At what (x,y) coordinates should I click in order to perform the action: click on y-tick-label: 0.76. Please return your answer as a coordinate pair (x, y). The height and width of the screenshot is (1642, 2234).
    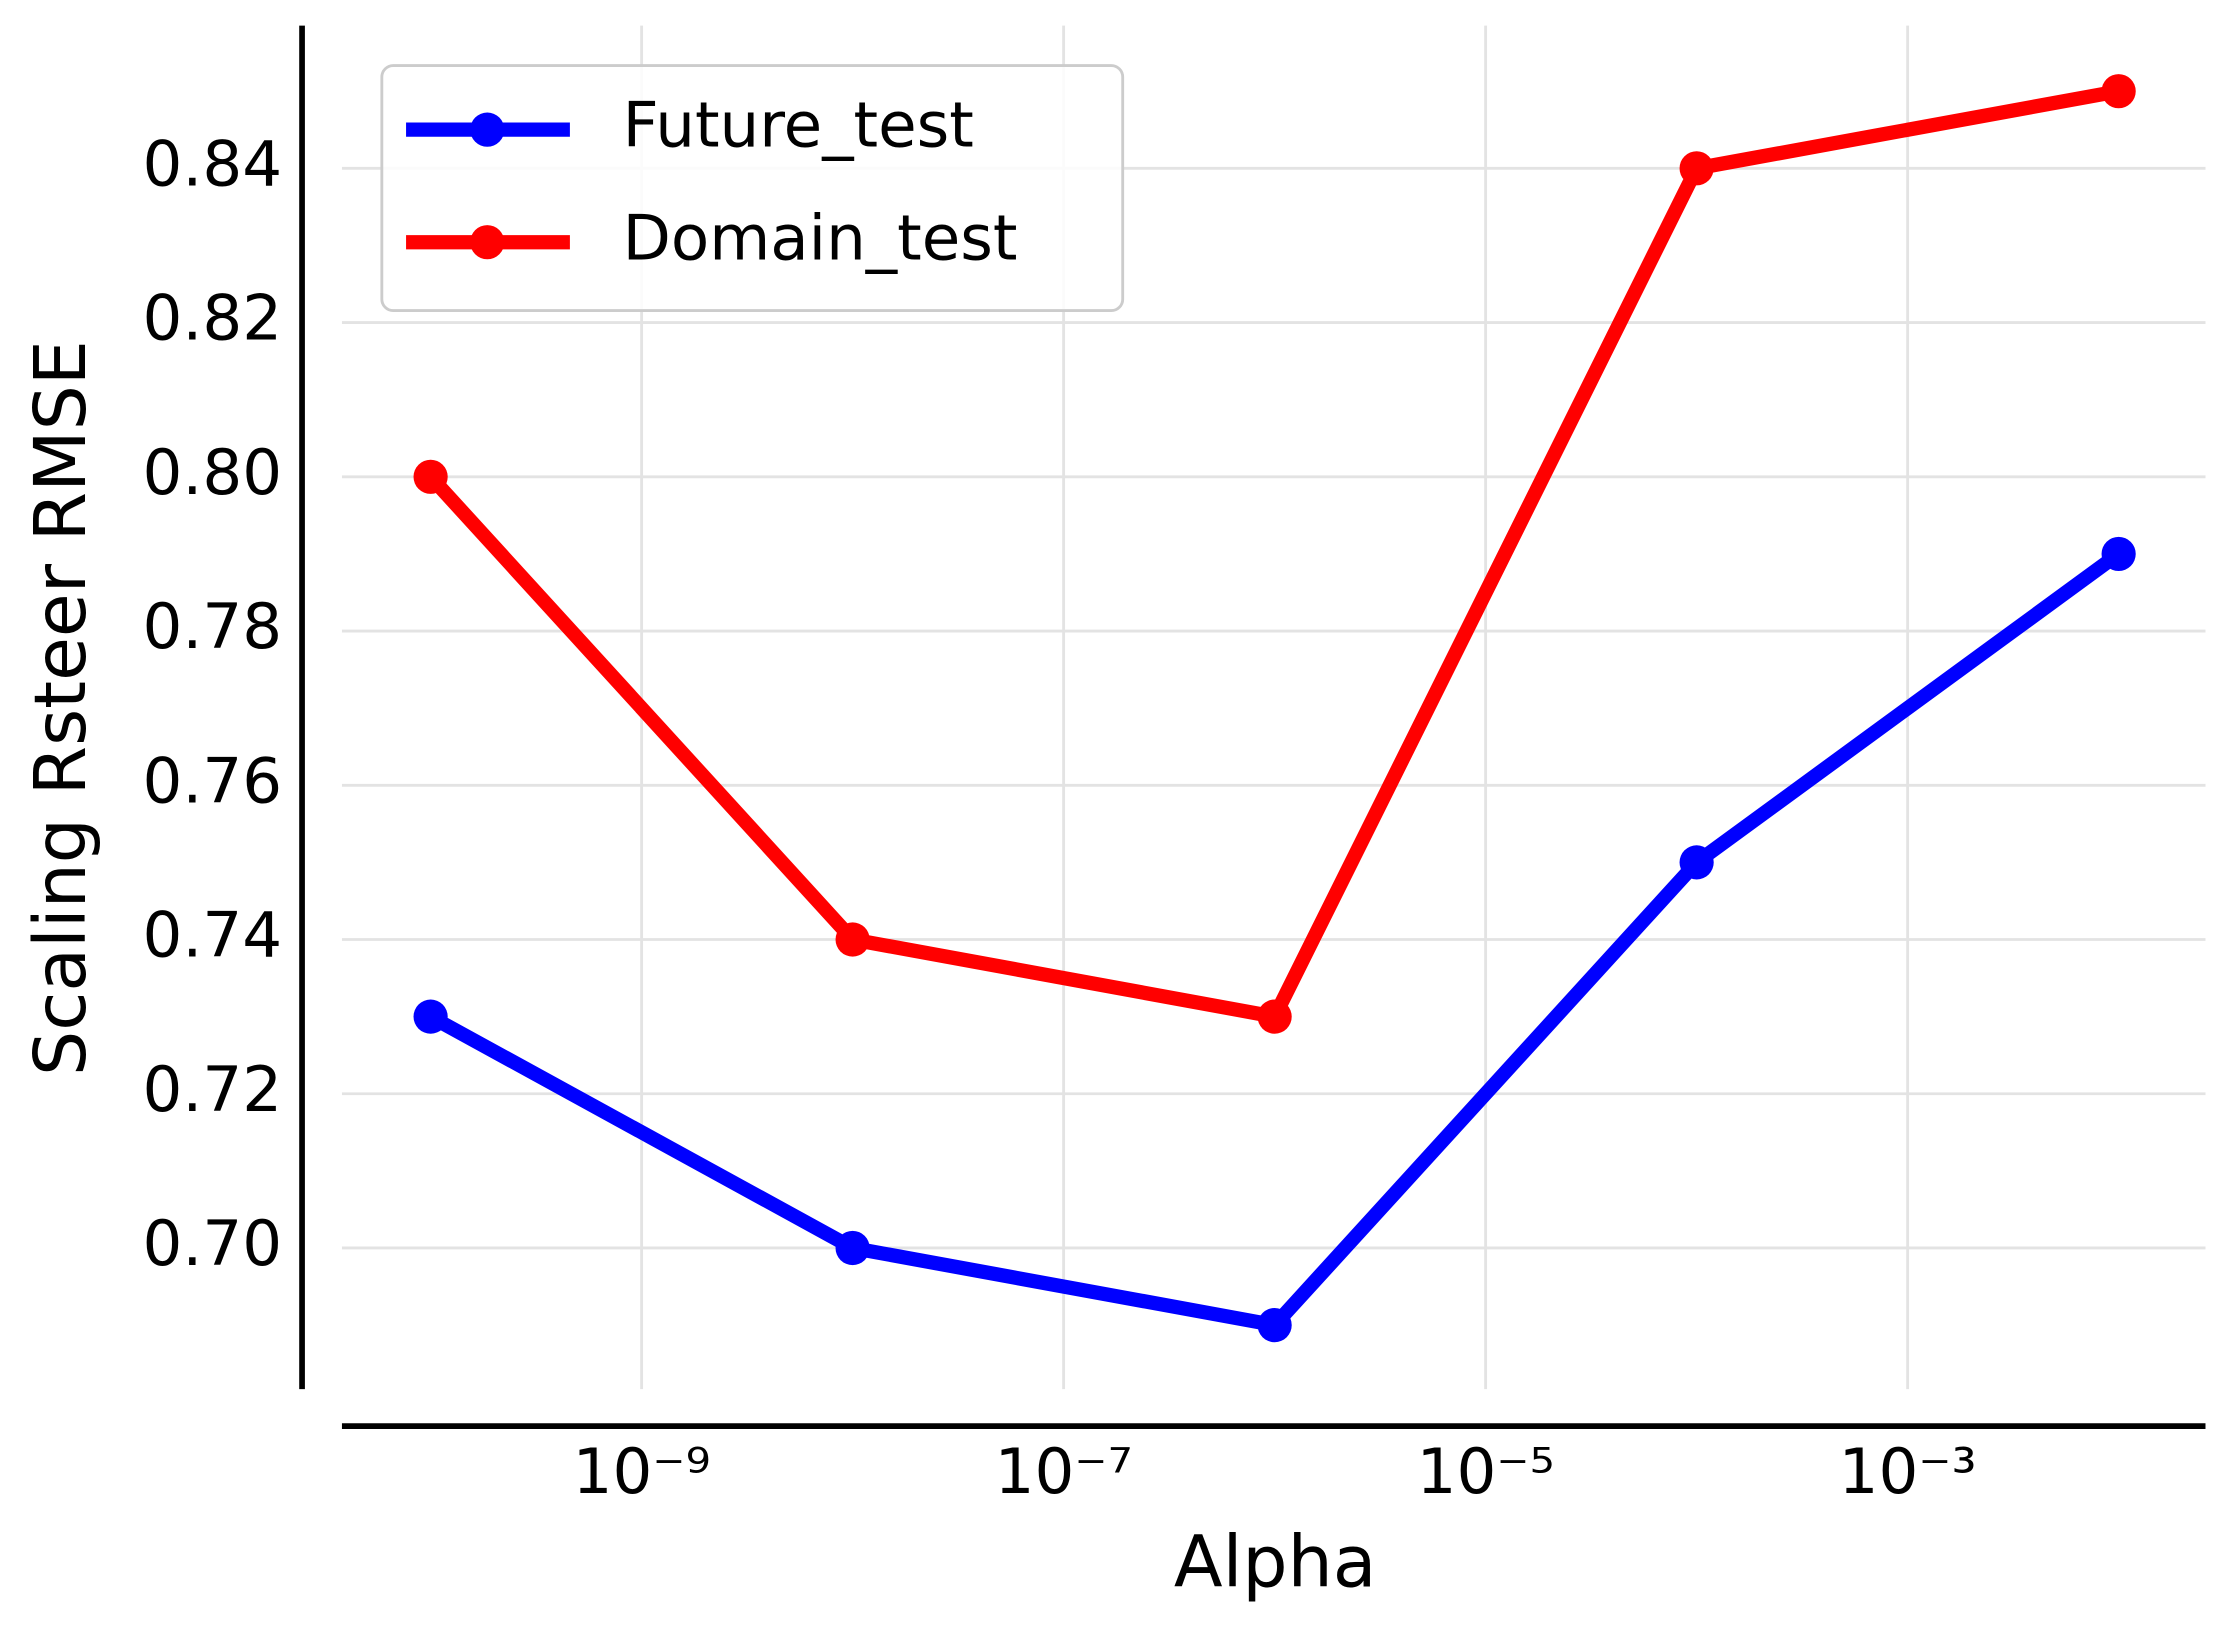
    Looking at the image, I should click on (213, 780).